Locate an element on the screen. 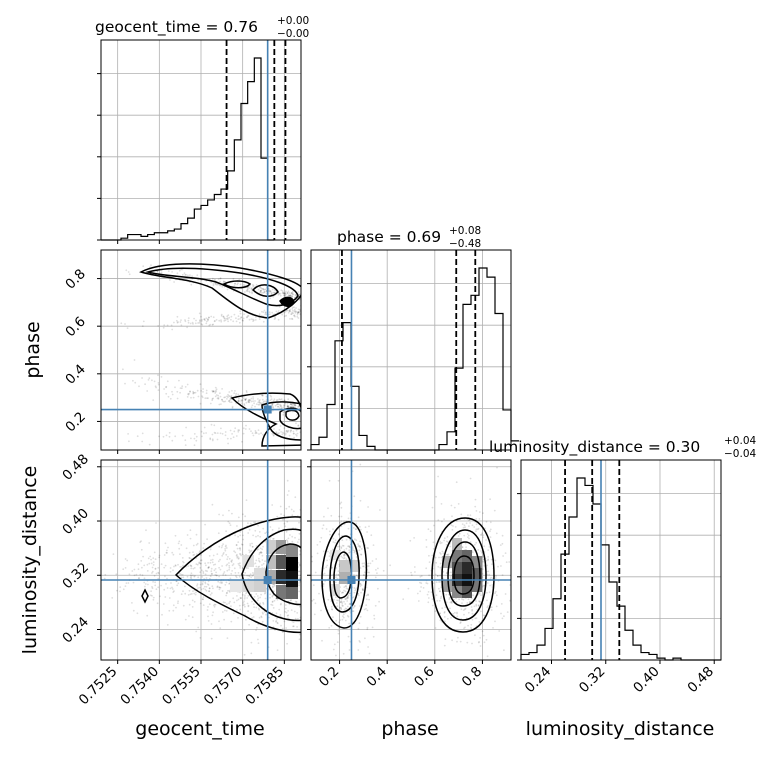 Image resolution: width=760 pixels, height=760 pixels. contour-lower-mid is located at coordinates (281, 421).